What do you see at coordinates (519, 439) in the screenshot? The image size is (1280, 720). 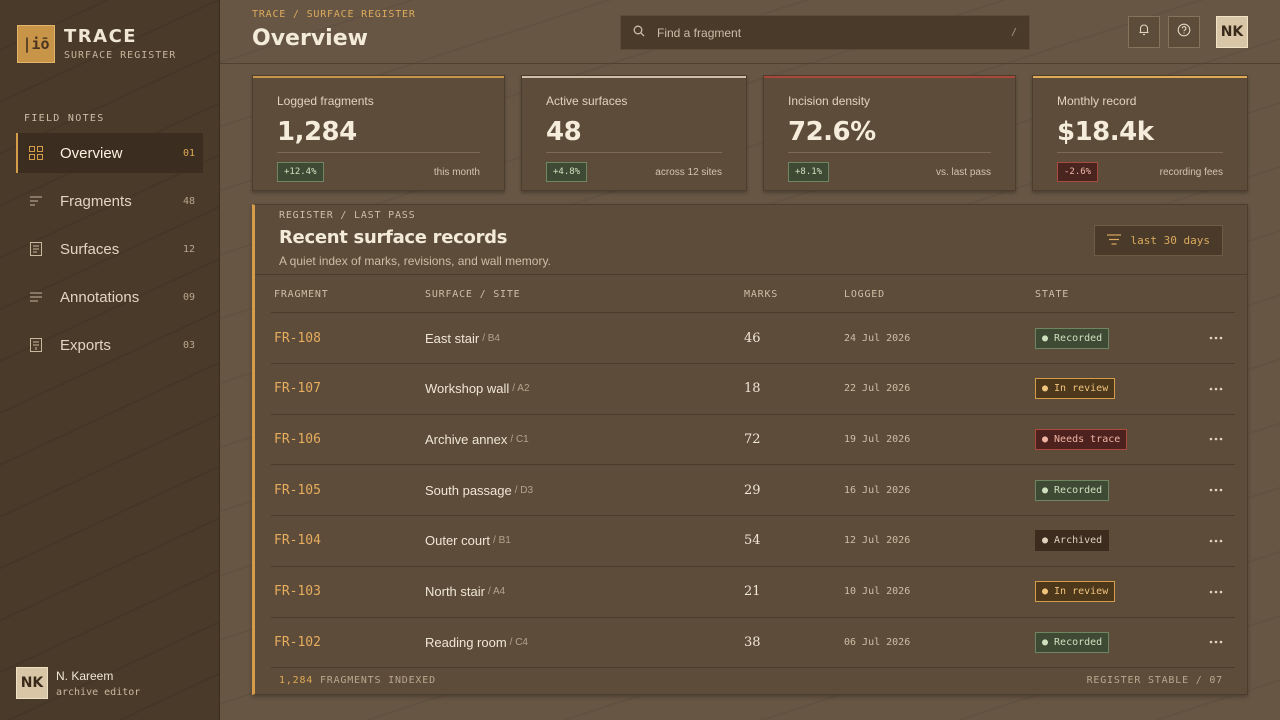 I see `site-code: / C1` at bounding box center [519, 439].